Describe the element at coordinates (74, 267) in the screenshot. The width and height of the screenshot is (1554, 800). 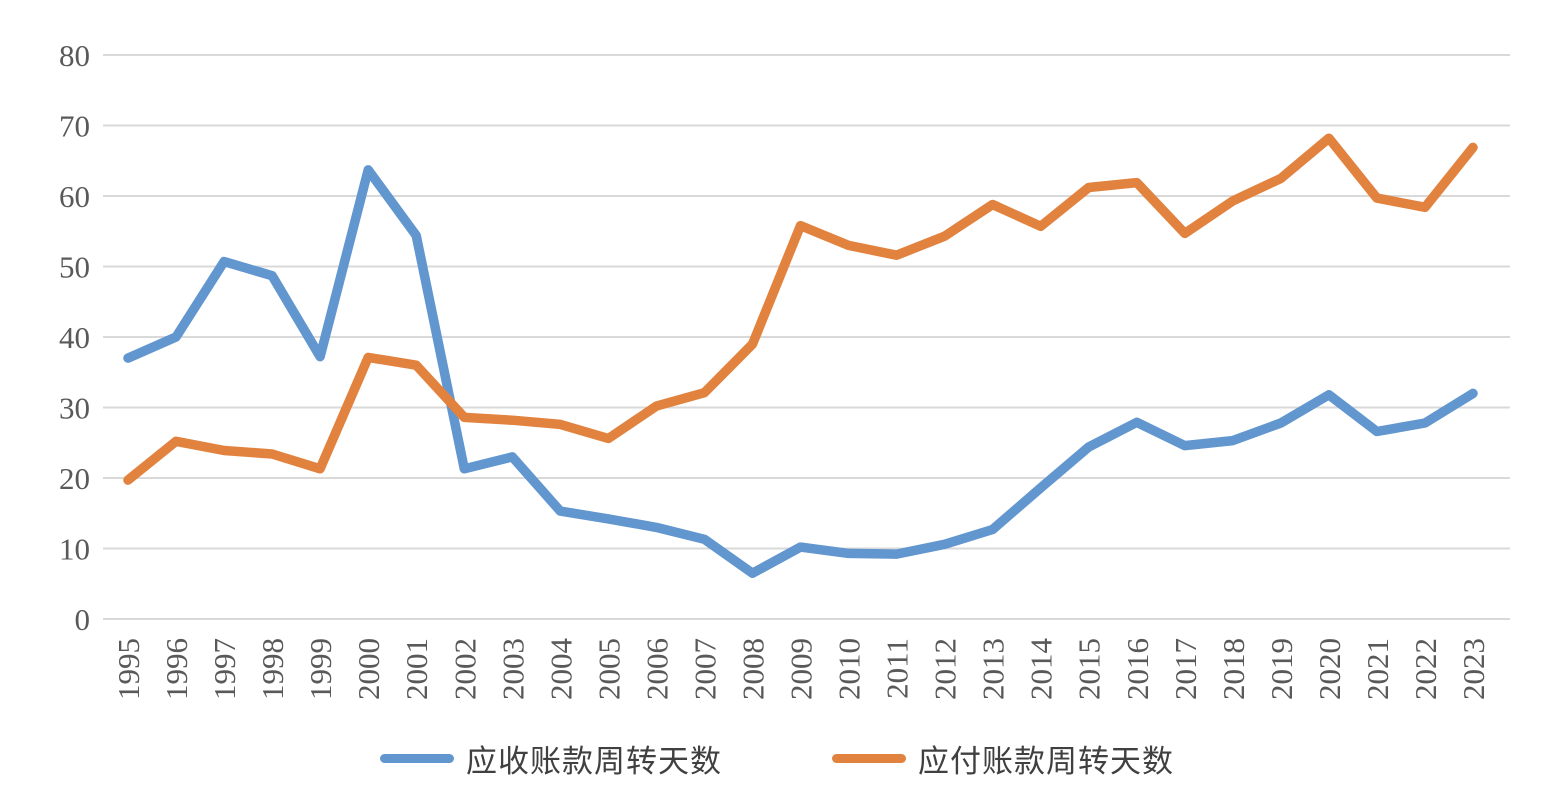
I see `y-axis-tick-label: 50` at that location.